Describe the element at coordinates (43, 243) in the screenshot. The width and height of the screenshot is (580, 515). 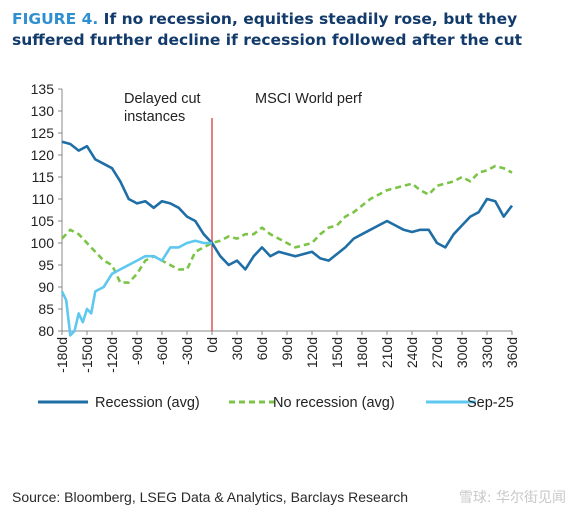
I see `y-tick-label: 100` at that location.